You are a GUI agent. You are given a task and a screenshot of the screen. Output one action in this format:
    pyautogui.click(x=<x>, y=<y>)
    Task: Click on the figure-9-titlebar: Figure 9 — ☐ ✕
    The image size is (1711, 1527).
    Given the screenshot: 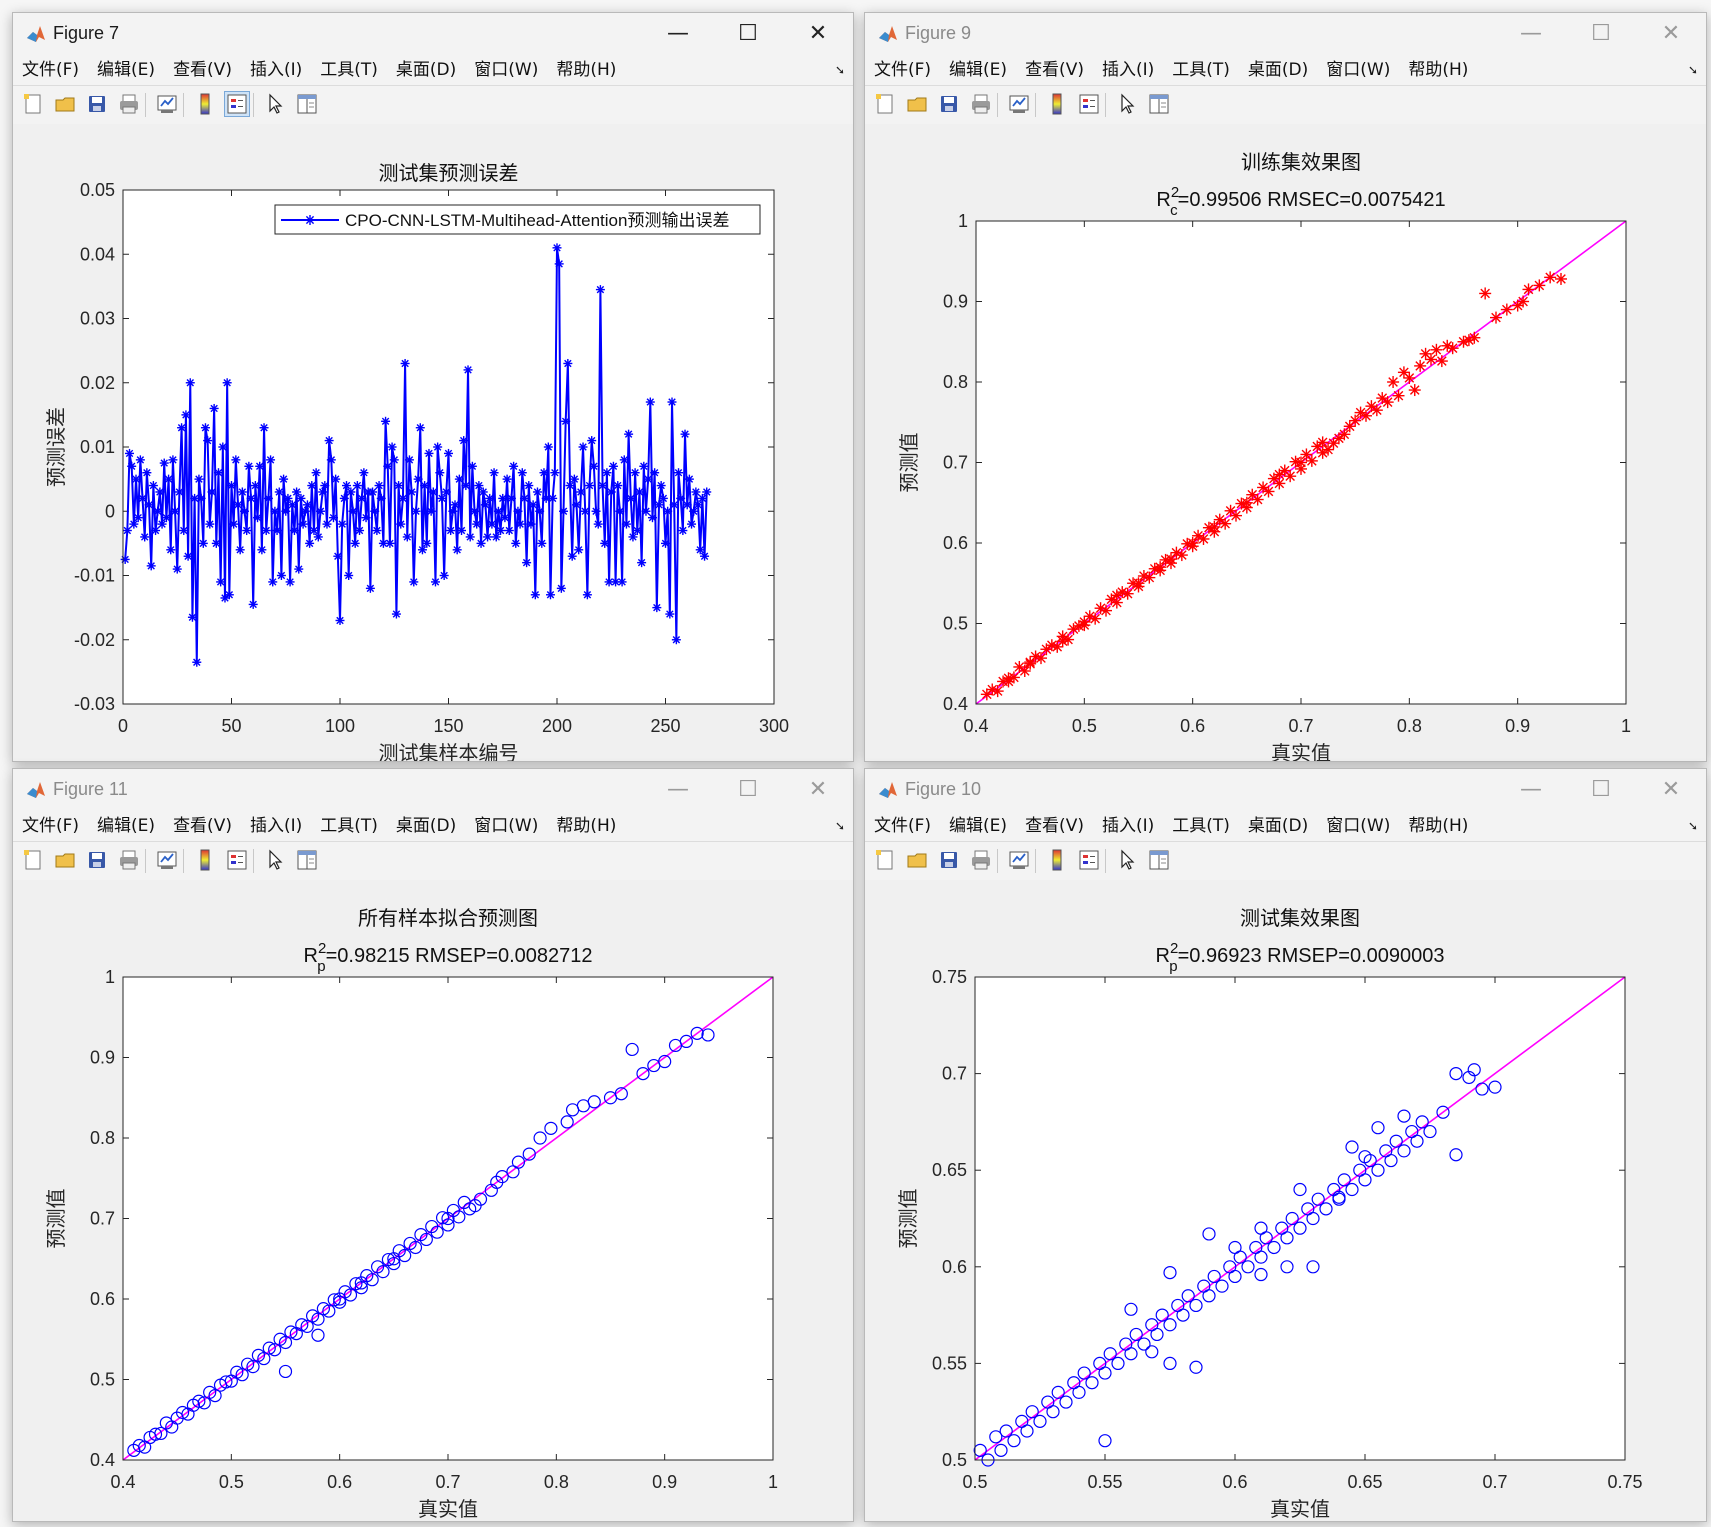 What is the action you would take?
    pyautogui.click(x=1285, y=34)
    